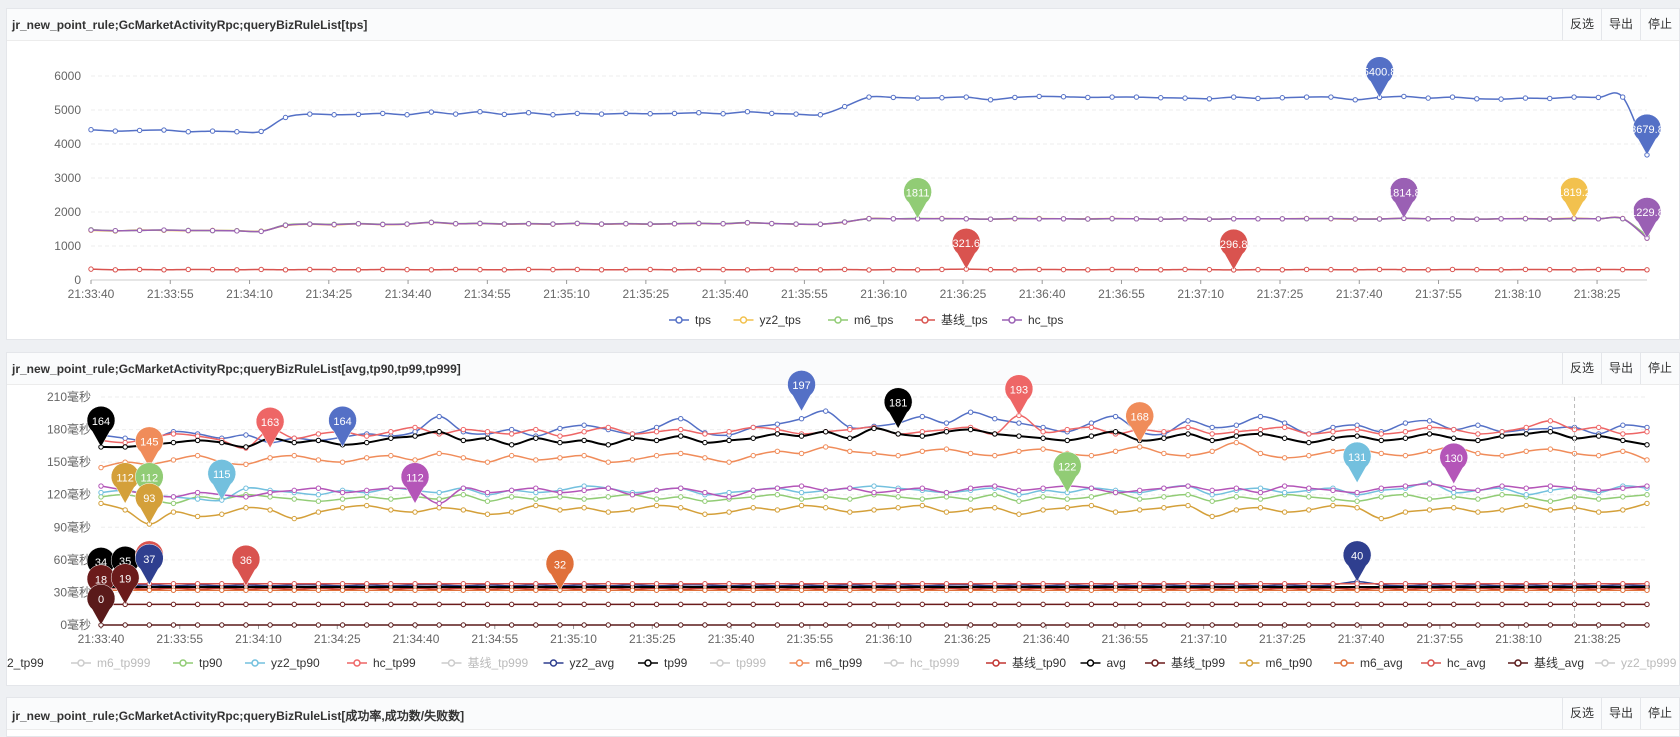  What do you see at coordinates (1185, 663) in the screenshot?
I see `legend-item: 基线_tp99` at bounding box center [1185, 663].